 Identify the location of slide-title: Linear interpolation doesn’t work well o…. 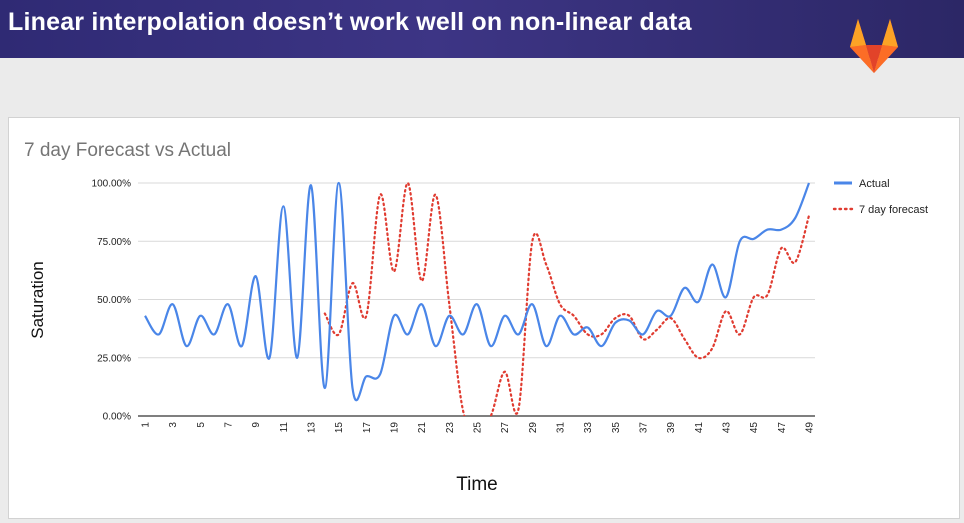
(350, 22).